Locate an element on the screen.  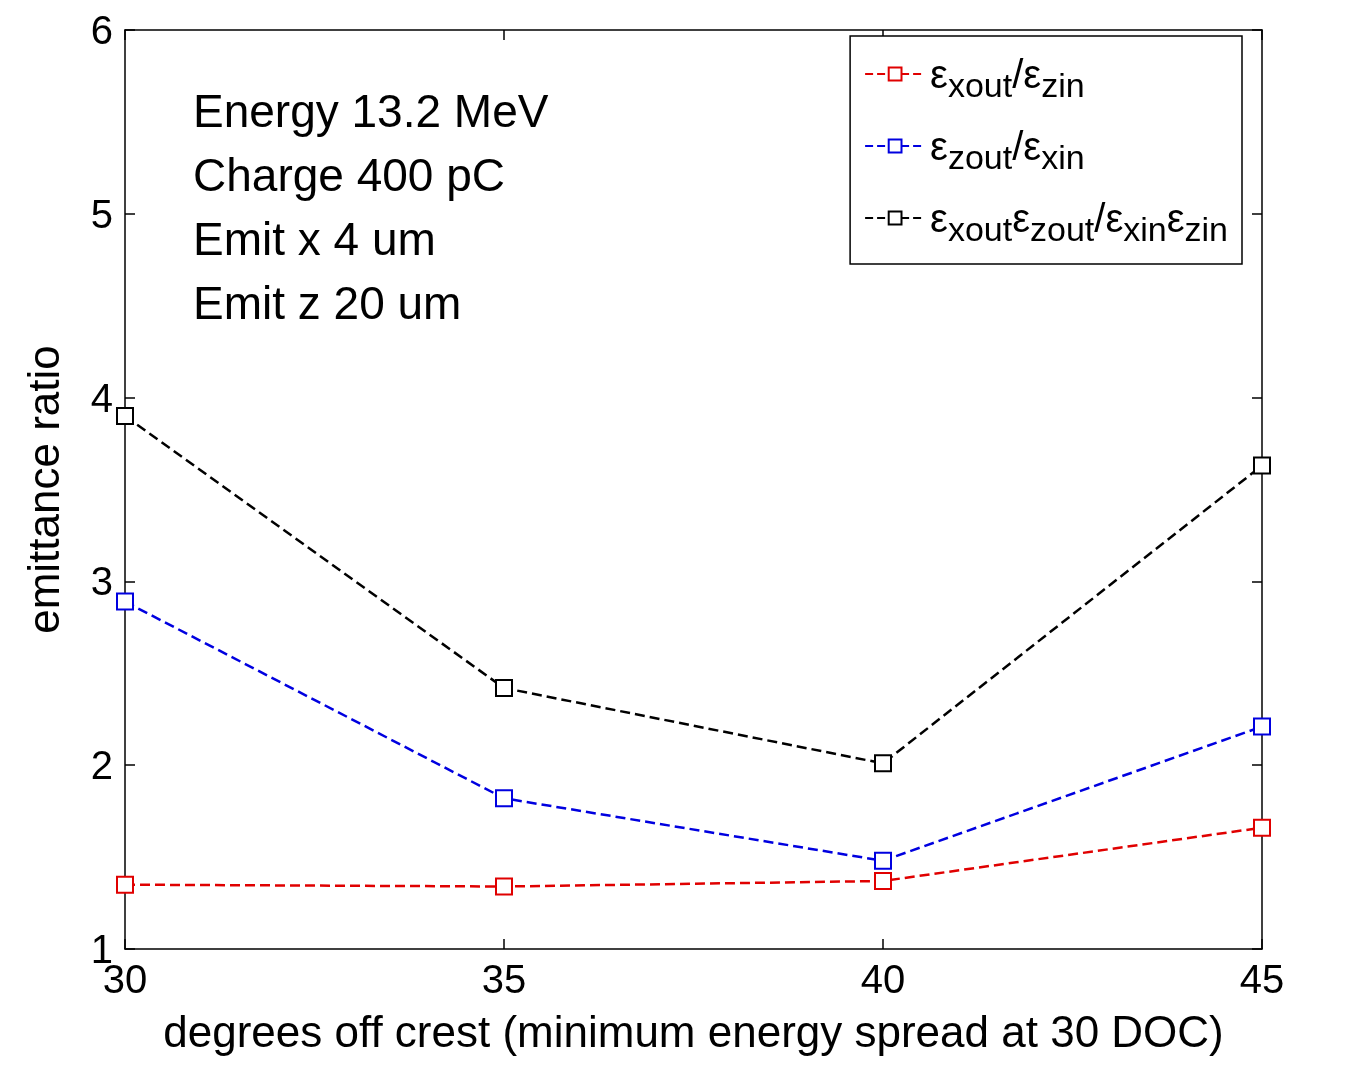
y-tick-label: 6 is located at coordinates (101, 30).